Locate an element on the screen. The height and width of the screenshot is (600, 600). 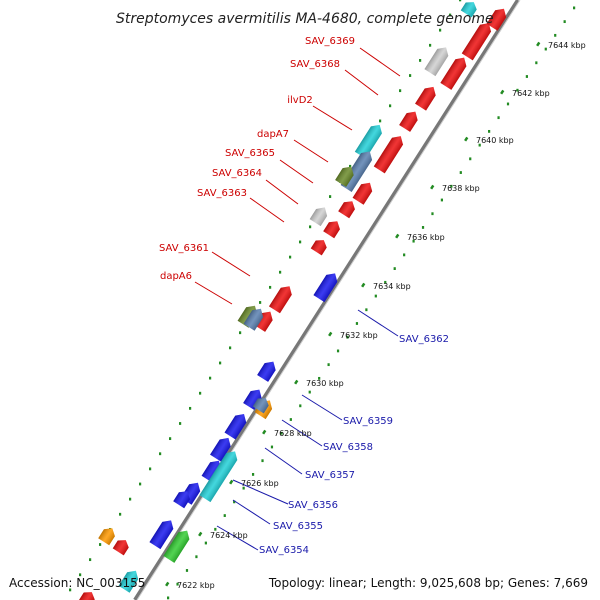
kbp-tick-label: 7638 kbp is located at coordinates (461, 188).